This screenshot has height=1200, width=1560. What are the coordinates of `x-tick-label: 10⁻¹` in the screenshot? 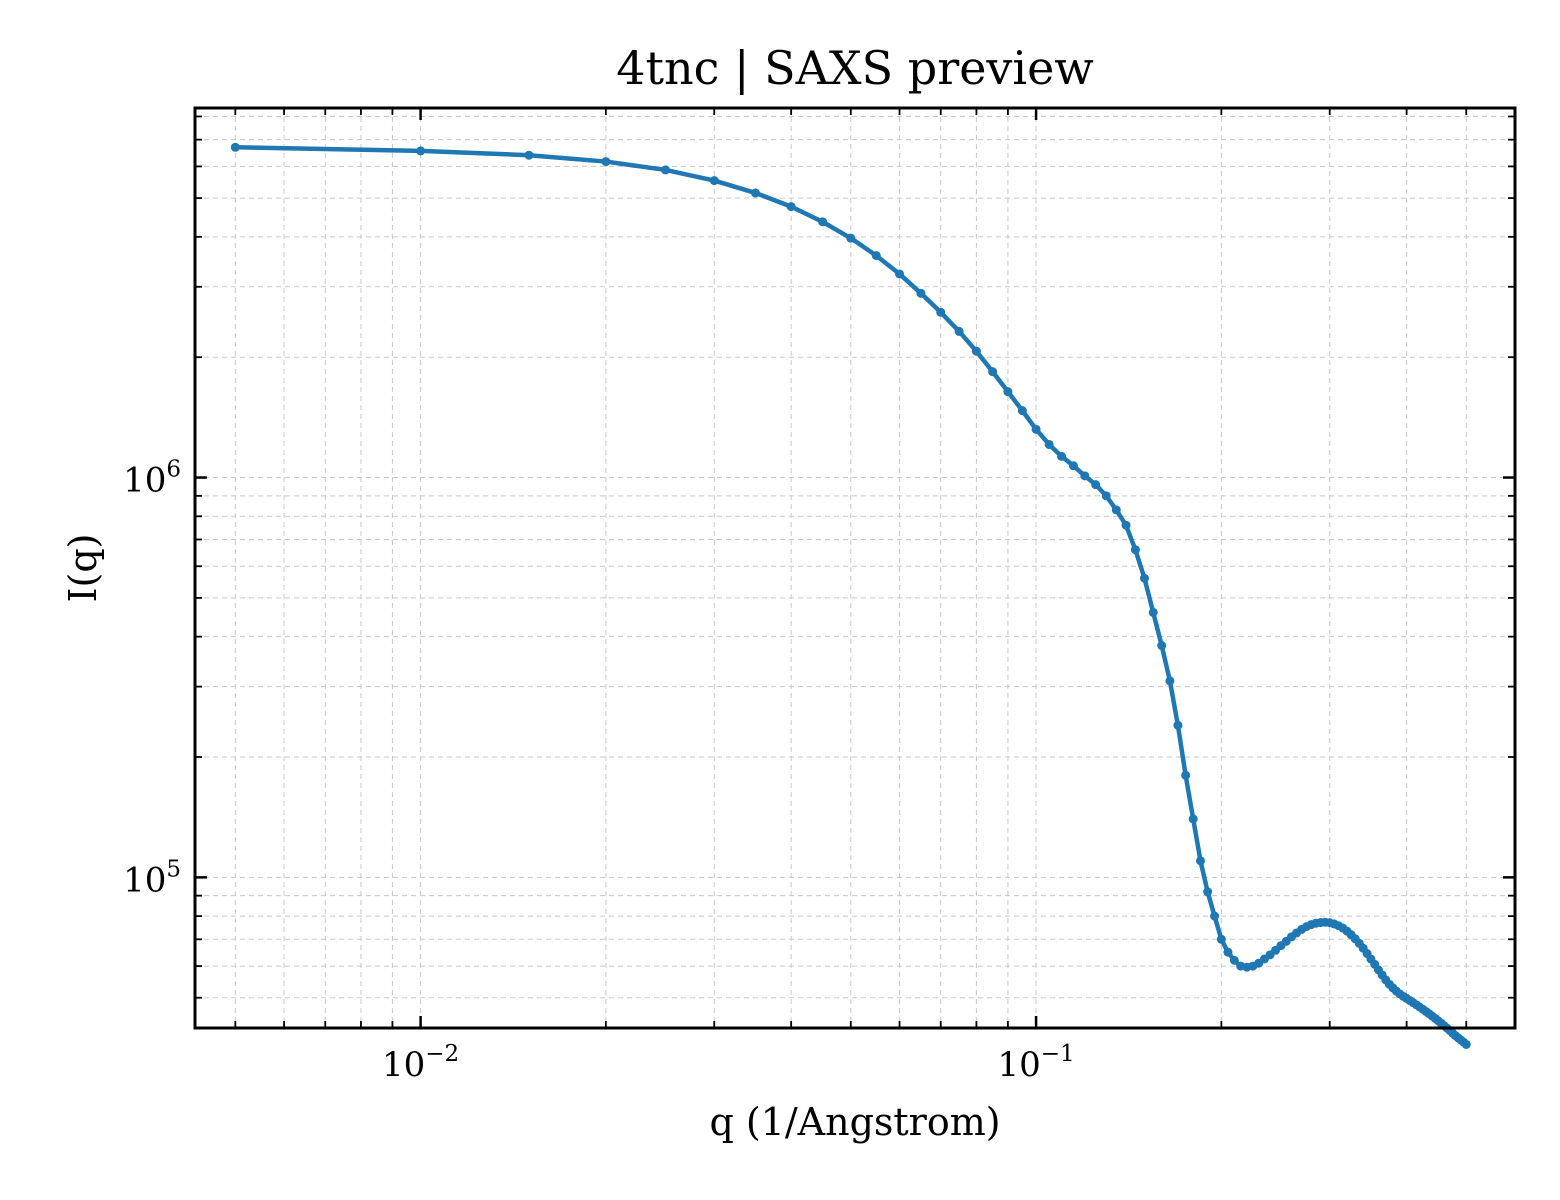 It's located at (1035, 1063).